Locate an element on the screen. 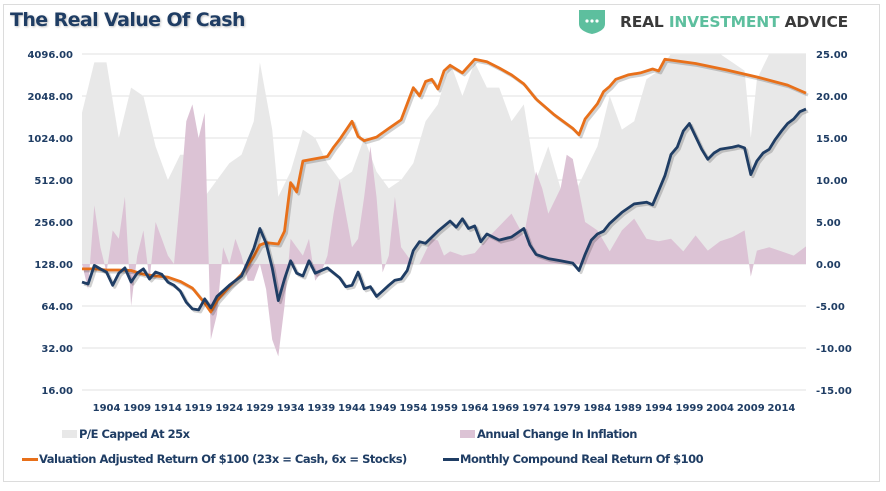 This screenshot has height=491, width=886. x-axis-tick-label: 1989 is located at coordinates (628, 408).